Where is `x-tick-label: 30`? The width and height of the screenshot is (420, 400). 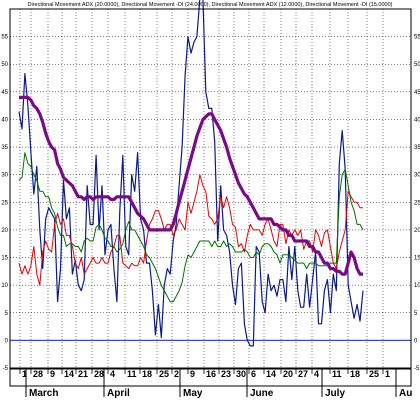
x-tick-label: 30 is located at coordinates (241, 374).